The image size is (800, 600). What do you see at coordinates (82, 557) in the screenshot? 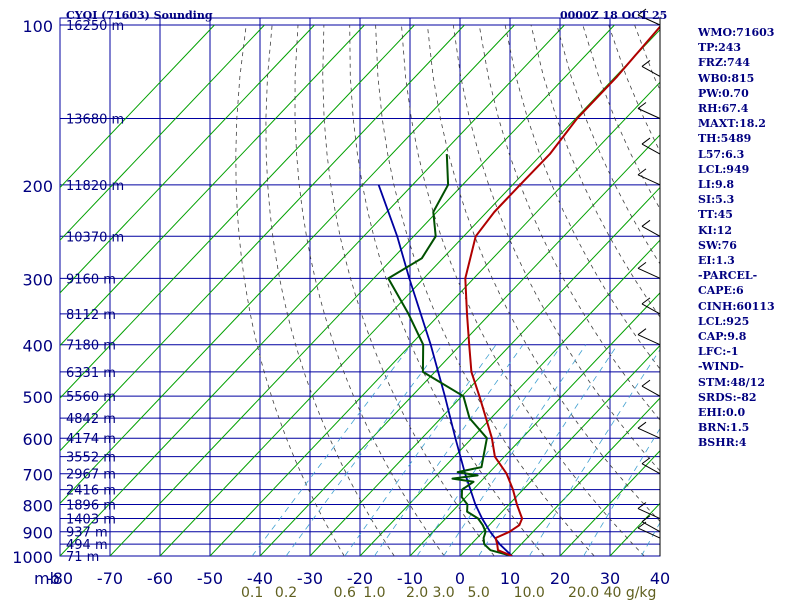
I see `height-label: 71 m` at bounding box center [82, 557].